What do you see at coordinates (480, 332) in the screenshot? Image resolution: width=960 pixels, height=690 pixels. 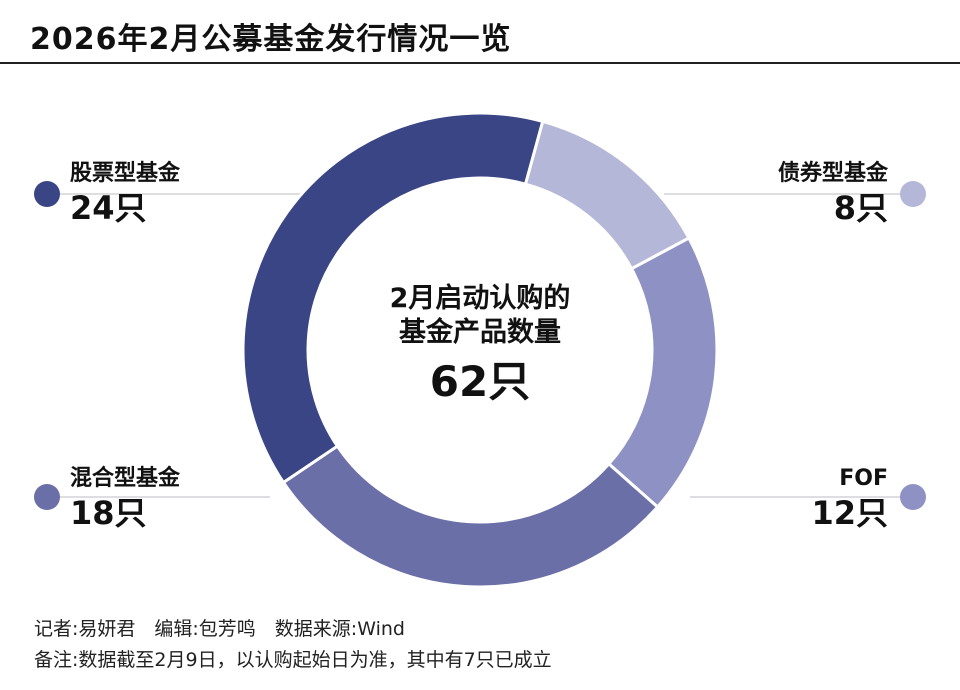 I see `center-line-2: 基金产品数量` at bounding box center [480, 332].